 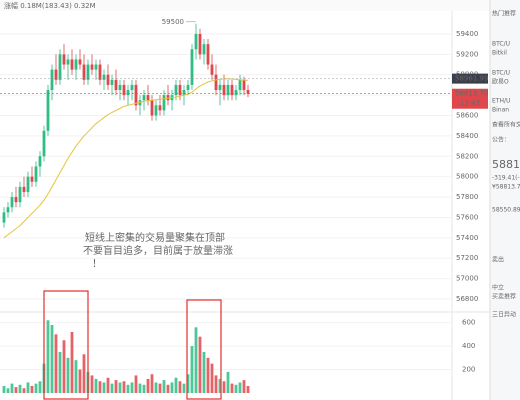 What do you see at coordinates (499, 53) in the screenshot?
I see `side-panel-text: Bitkil` at bounding box center [499, 53].